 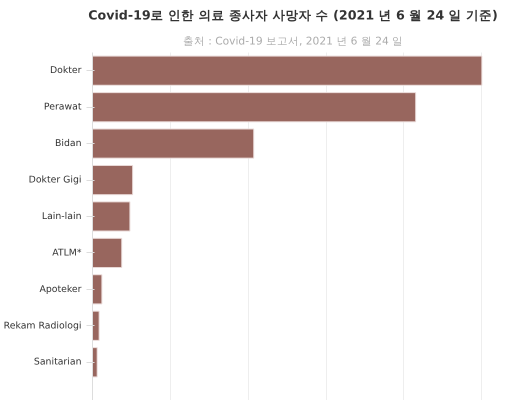 I want to click on chart-subtitle: 출처 : Covid-19 보고서, 2021 년 6 월 24 일, so click(x=293, y=41).